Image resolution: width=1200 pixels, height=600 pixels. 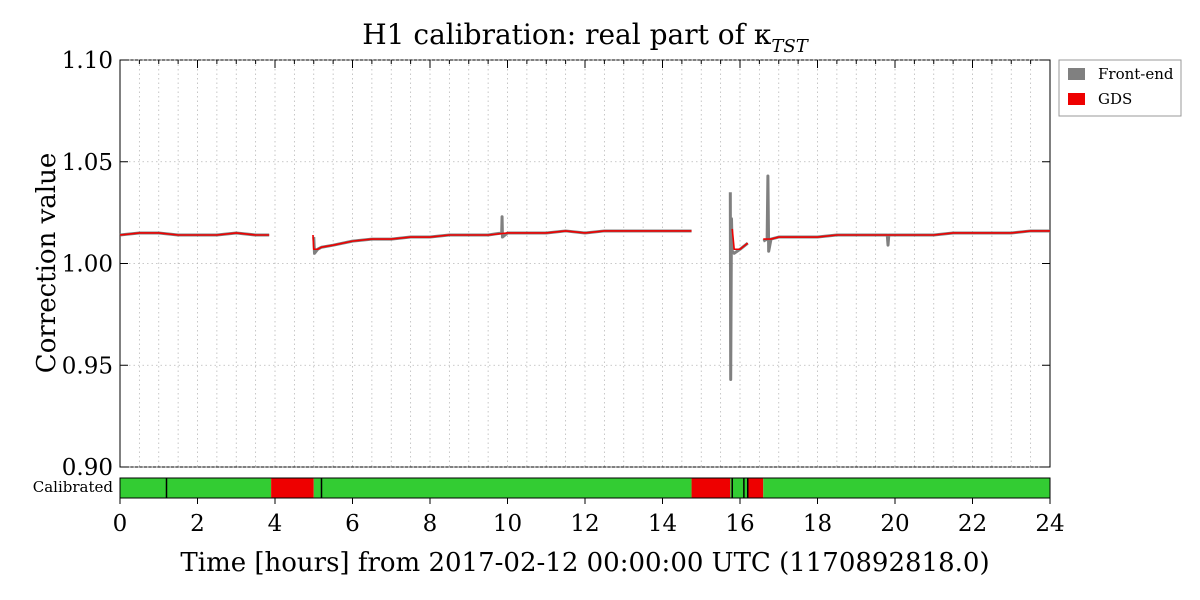 What do you see at coordinates (1120, 88) in the screenshot?
I see `legend: Front-end GDS` at bounding box center [1120, 88].